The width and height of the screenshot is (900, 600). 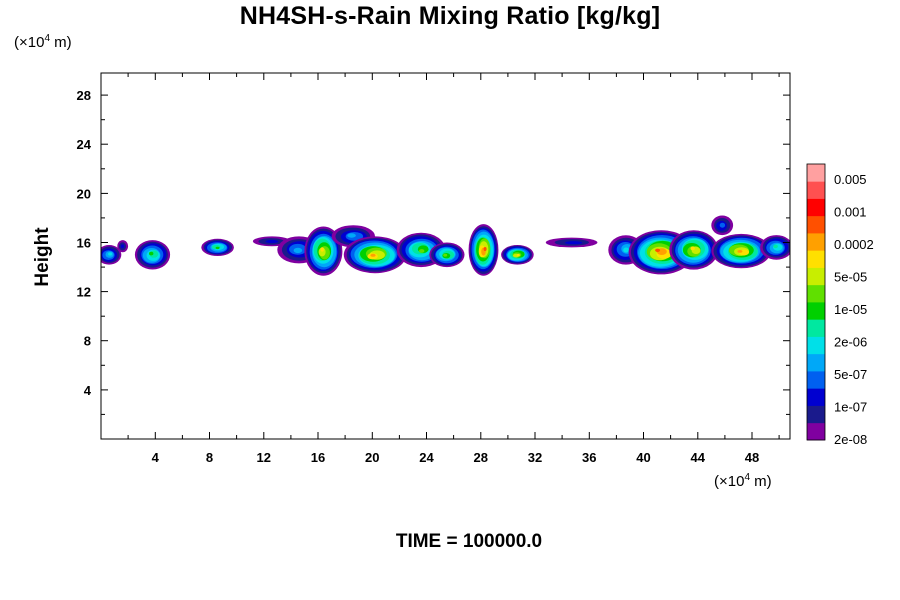 I want to click on y-tick-label: 20, so click(x=84, y=193).